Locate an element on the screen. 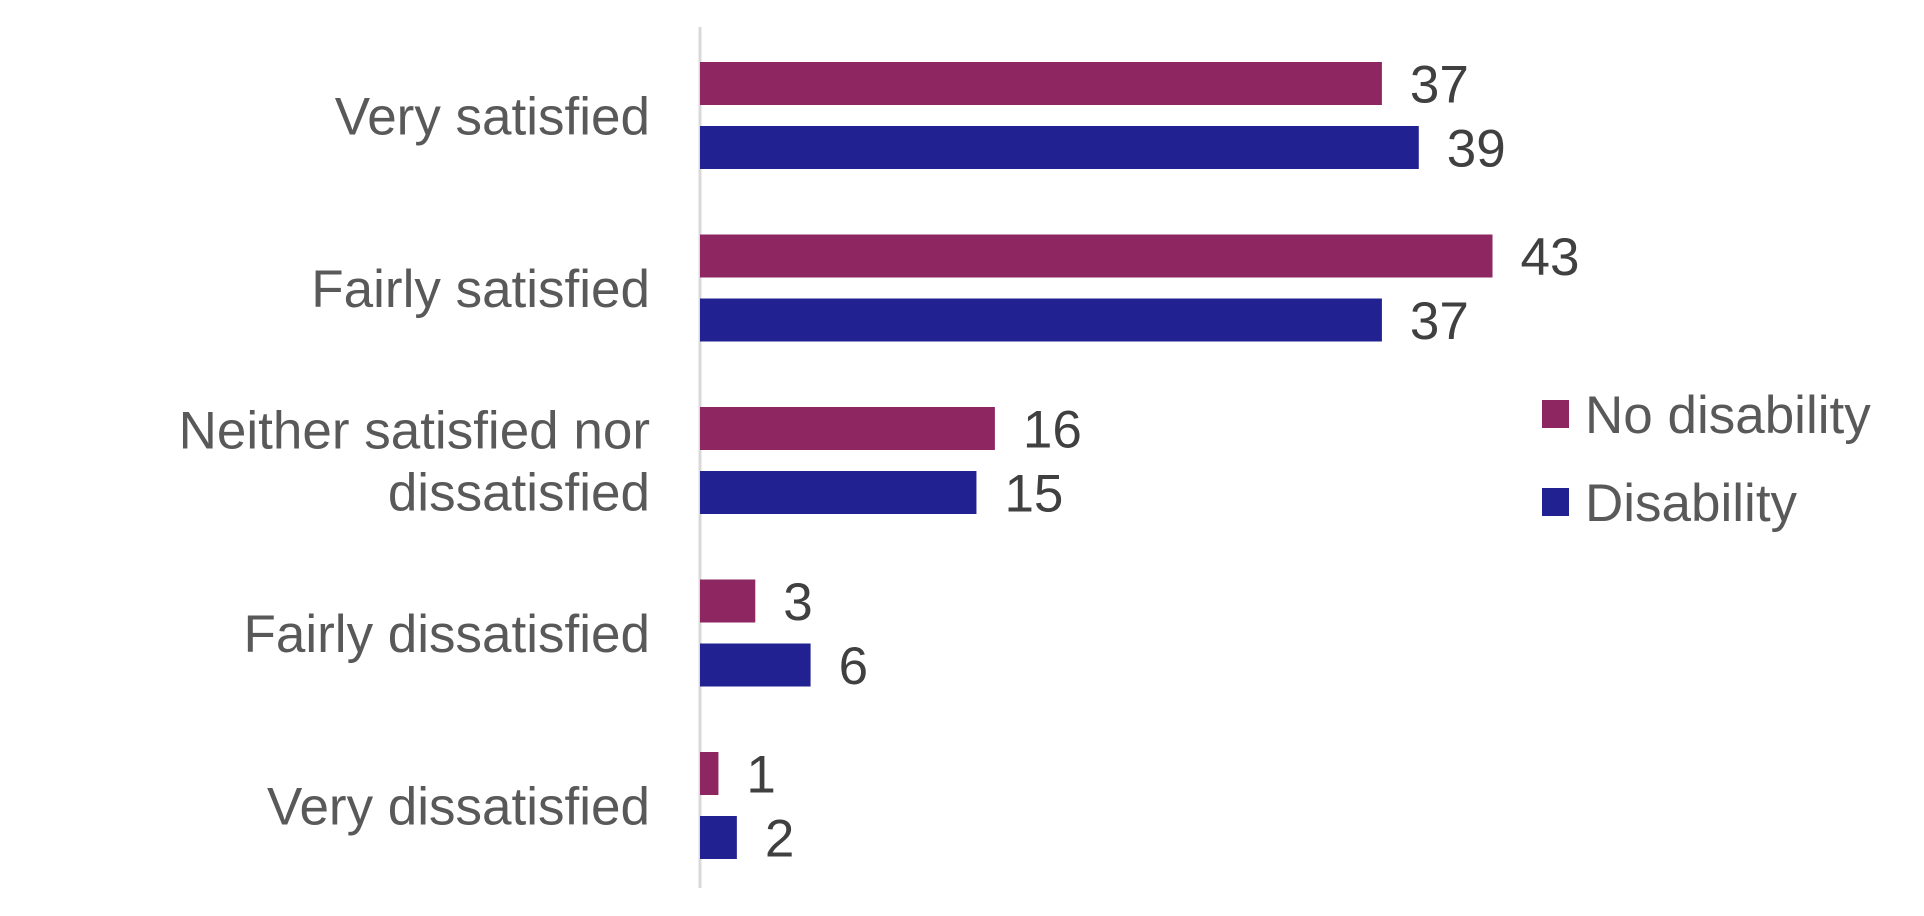  data-label: 3 is located at coordinates (797, 602).